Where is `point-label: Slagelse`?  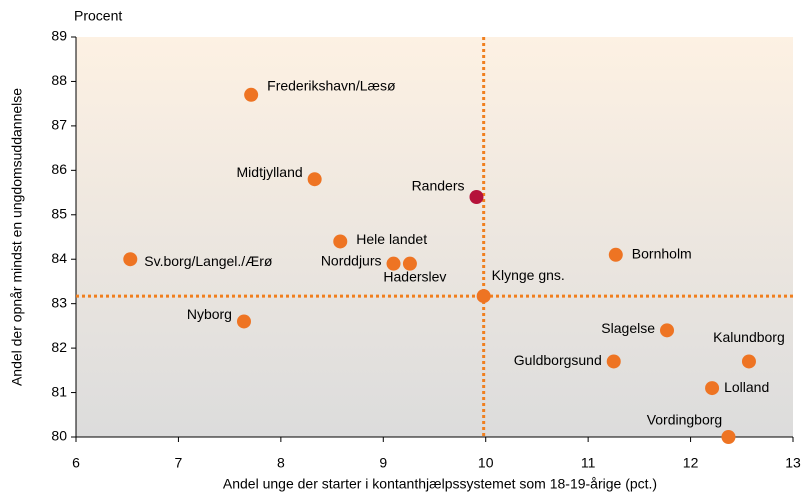 point-label: Slagelse is located at coordinates (628, 328).